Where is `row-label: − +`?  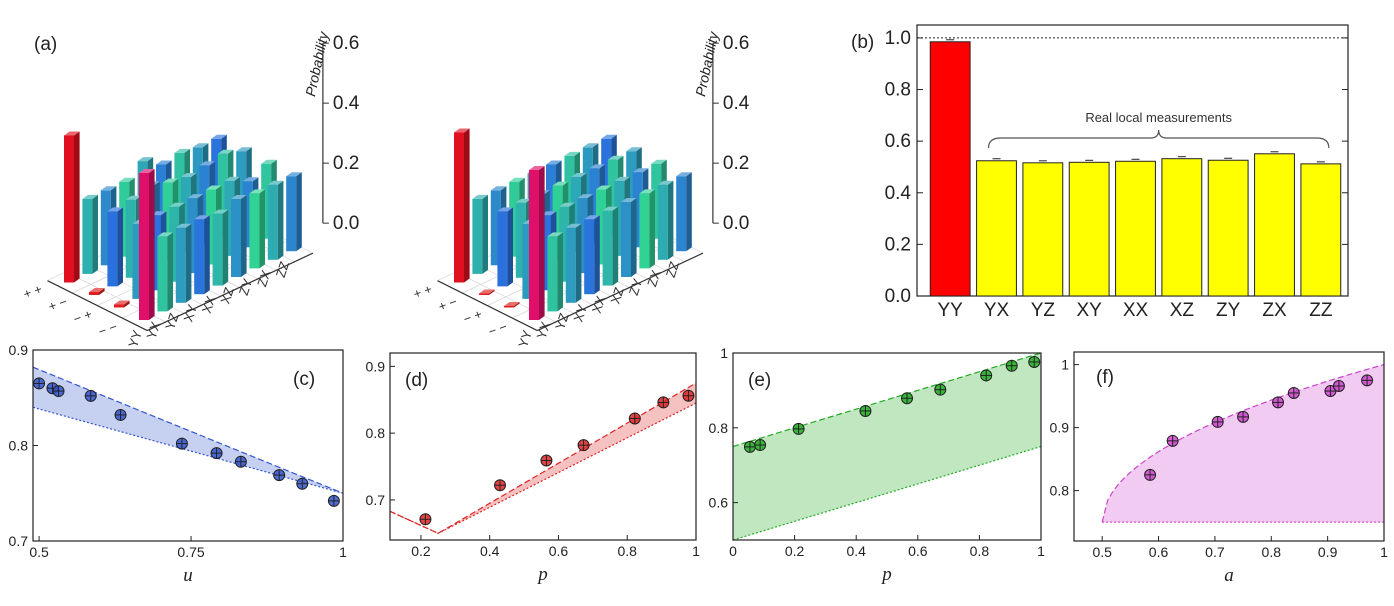
row-label: − + is located at coordinates (82, 316).